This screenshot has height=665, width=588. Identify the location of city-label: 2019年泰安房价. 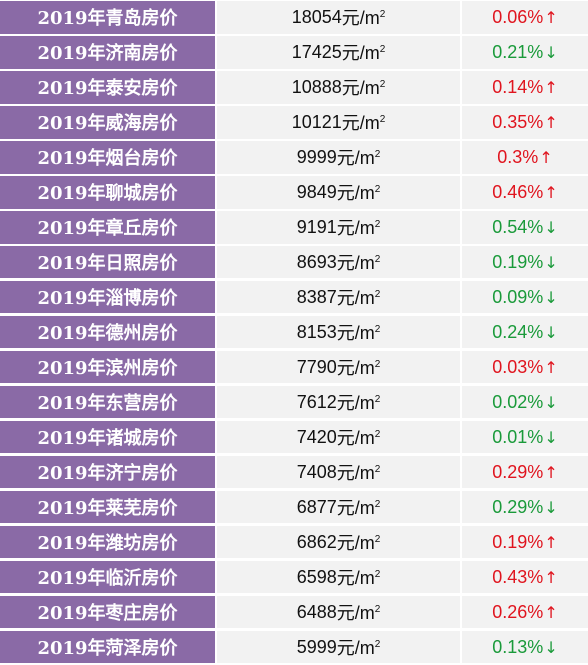
(107, 87).